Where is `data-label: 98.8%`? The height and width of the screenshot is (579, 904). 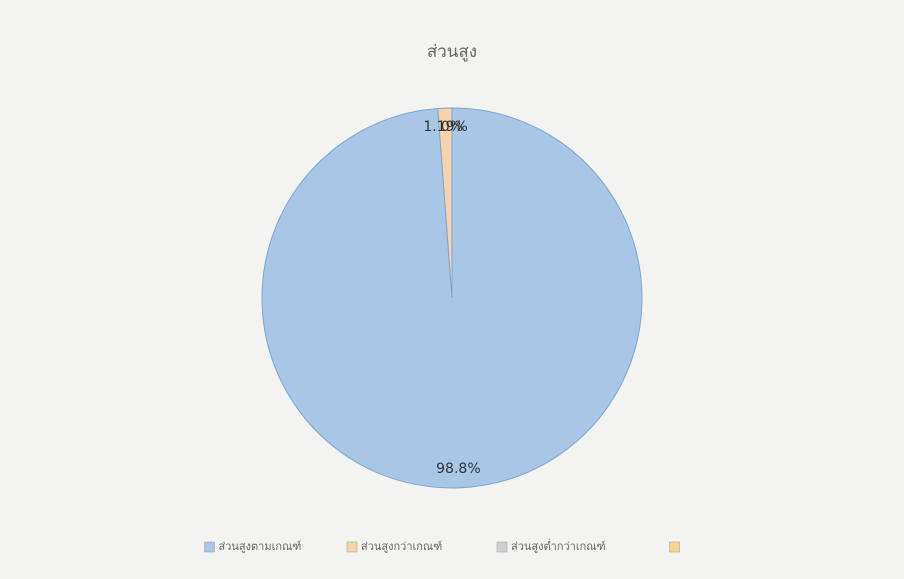
data-label: 98.8% is located at coordinates (458, 469).